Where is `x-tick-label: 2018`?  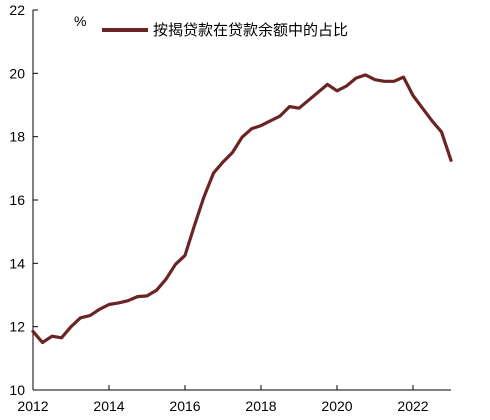
x-tick-label: 2018 is located at coordinates (260, 406).